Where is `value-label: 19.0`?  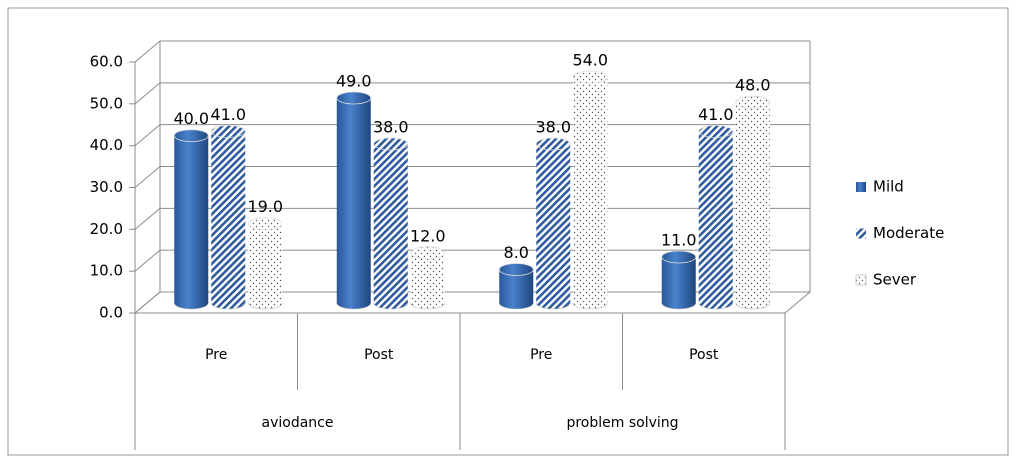 value-label: 19.0 is located at coordinates (265, 206).